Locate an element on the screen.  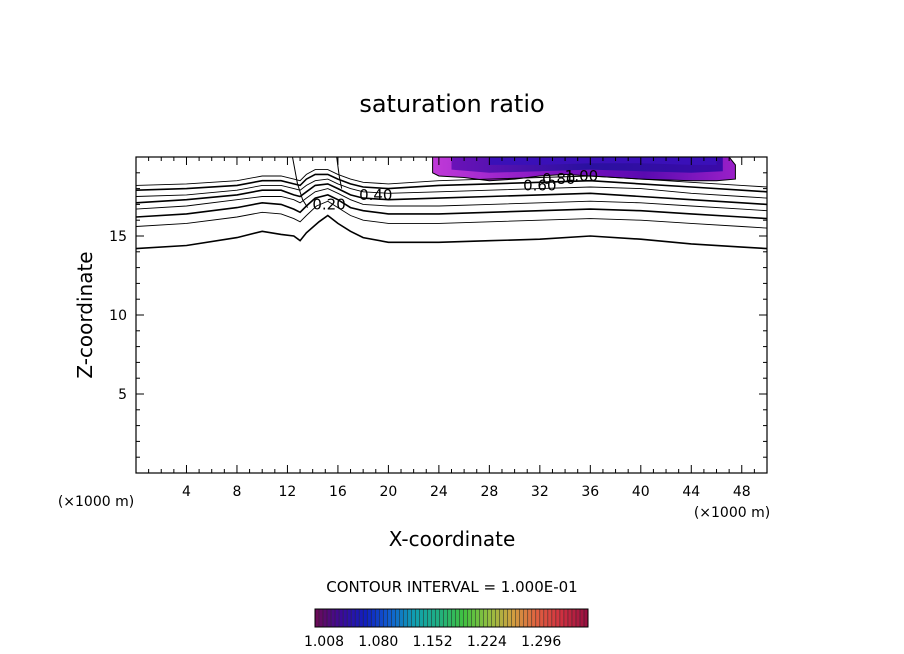
colorbar is located at coordinates (451, 618).